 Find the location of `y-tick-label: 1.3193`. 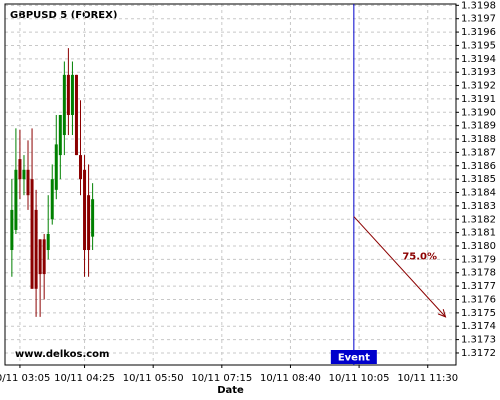

y-tick-label: 1.3193 is located at coordinates (478, 72).